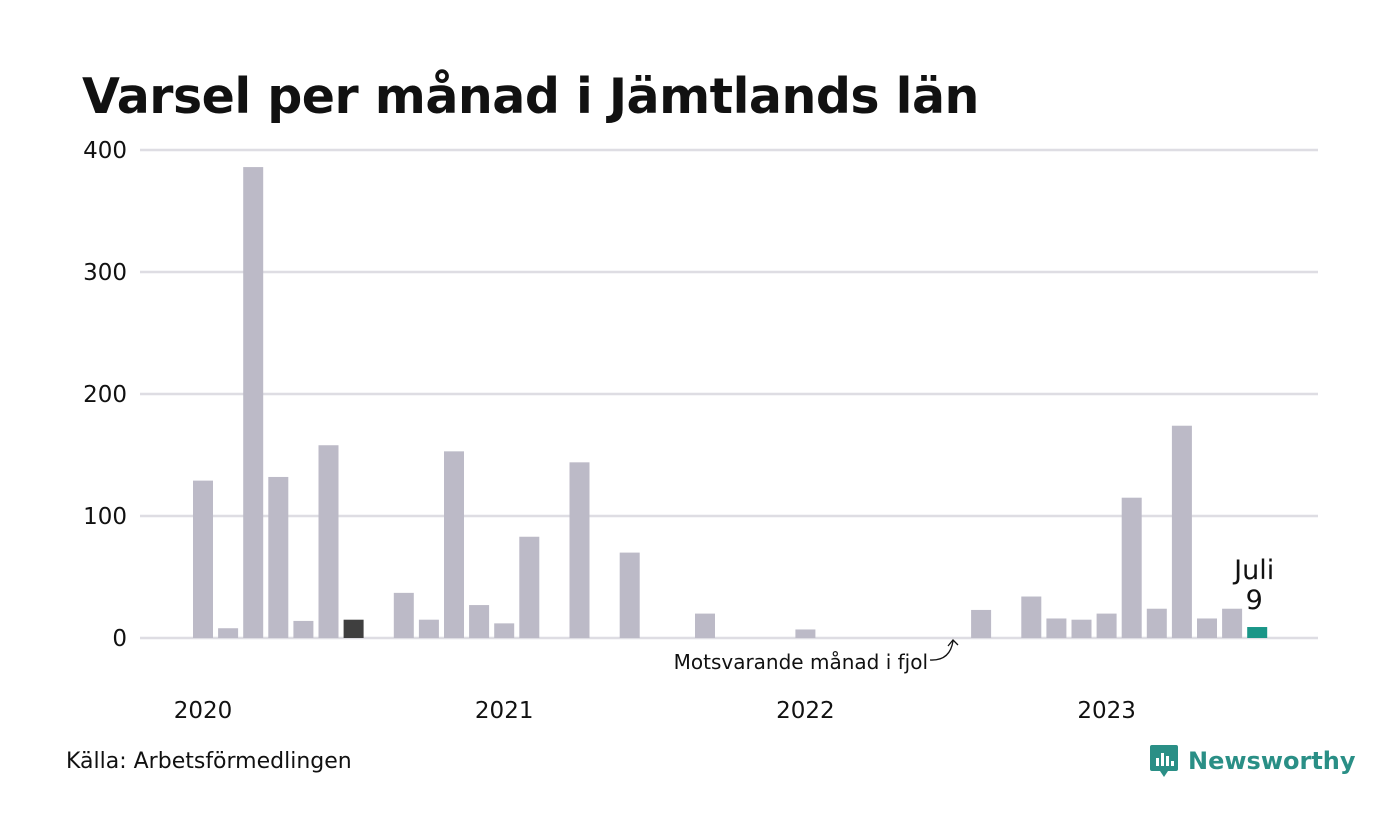 The image size is (1400, 840). I want to click on x-year-label: 2022, so click(805, 711).